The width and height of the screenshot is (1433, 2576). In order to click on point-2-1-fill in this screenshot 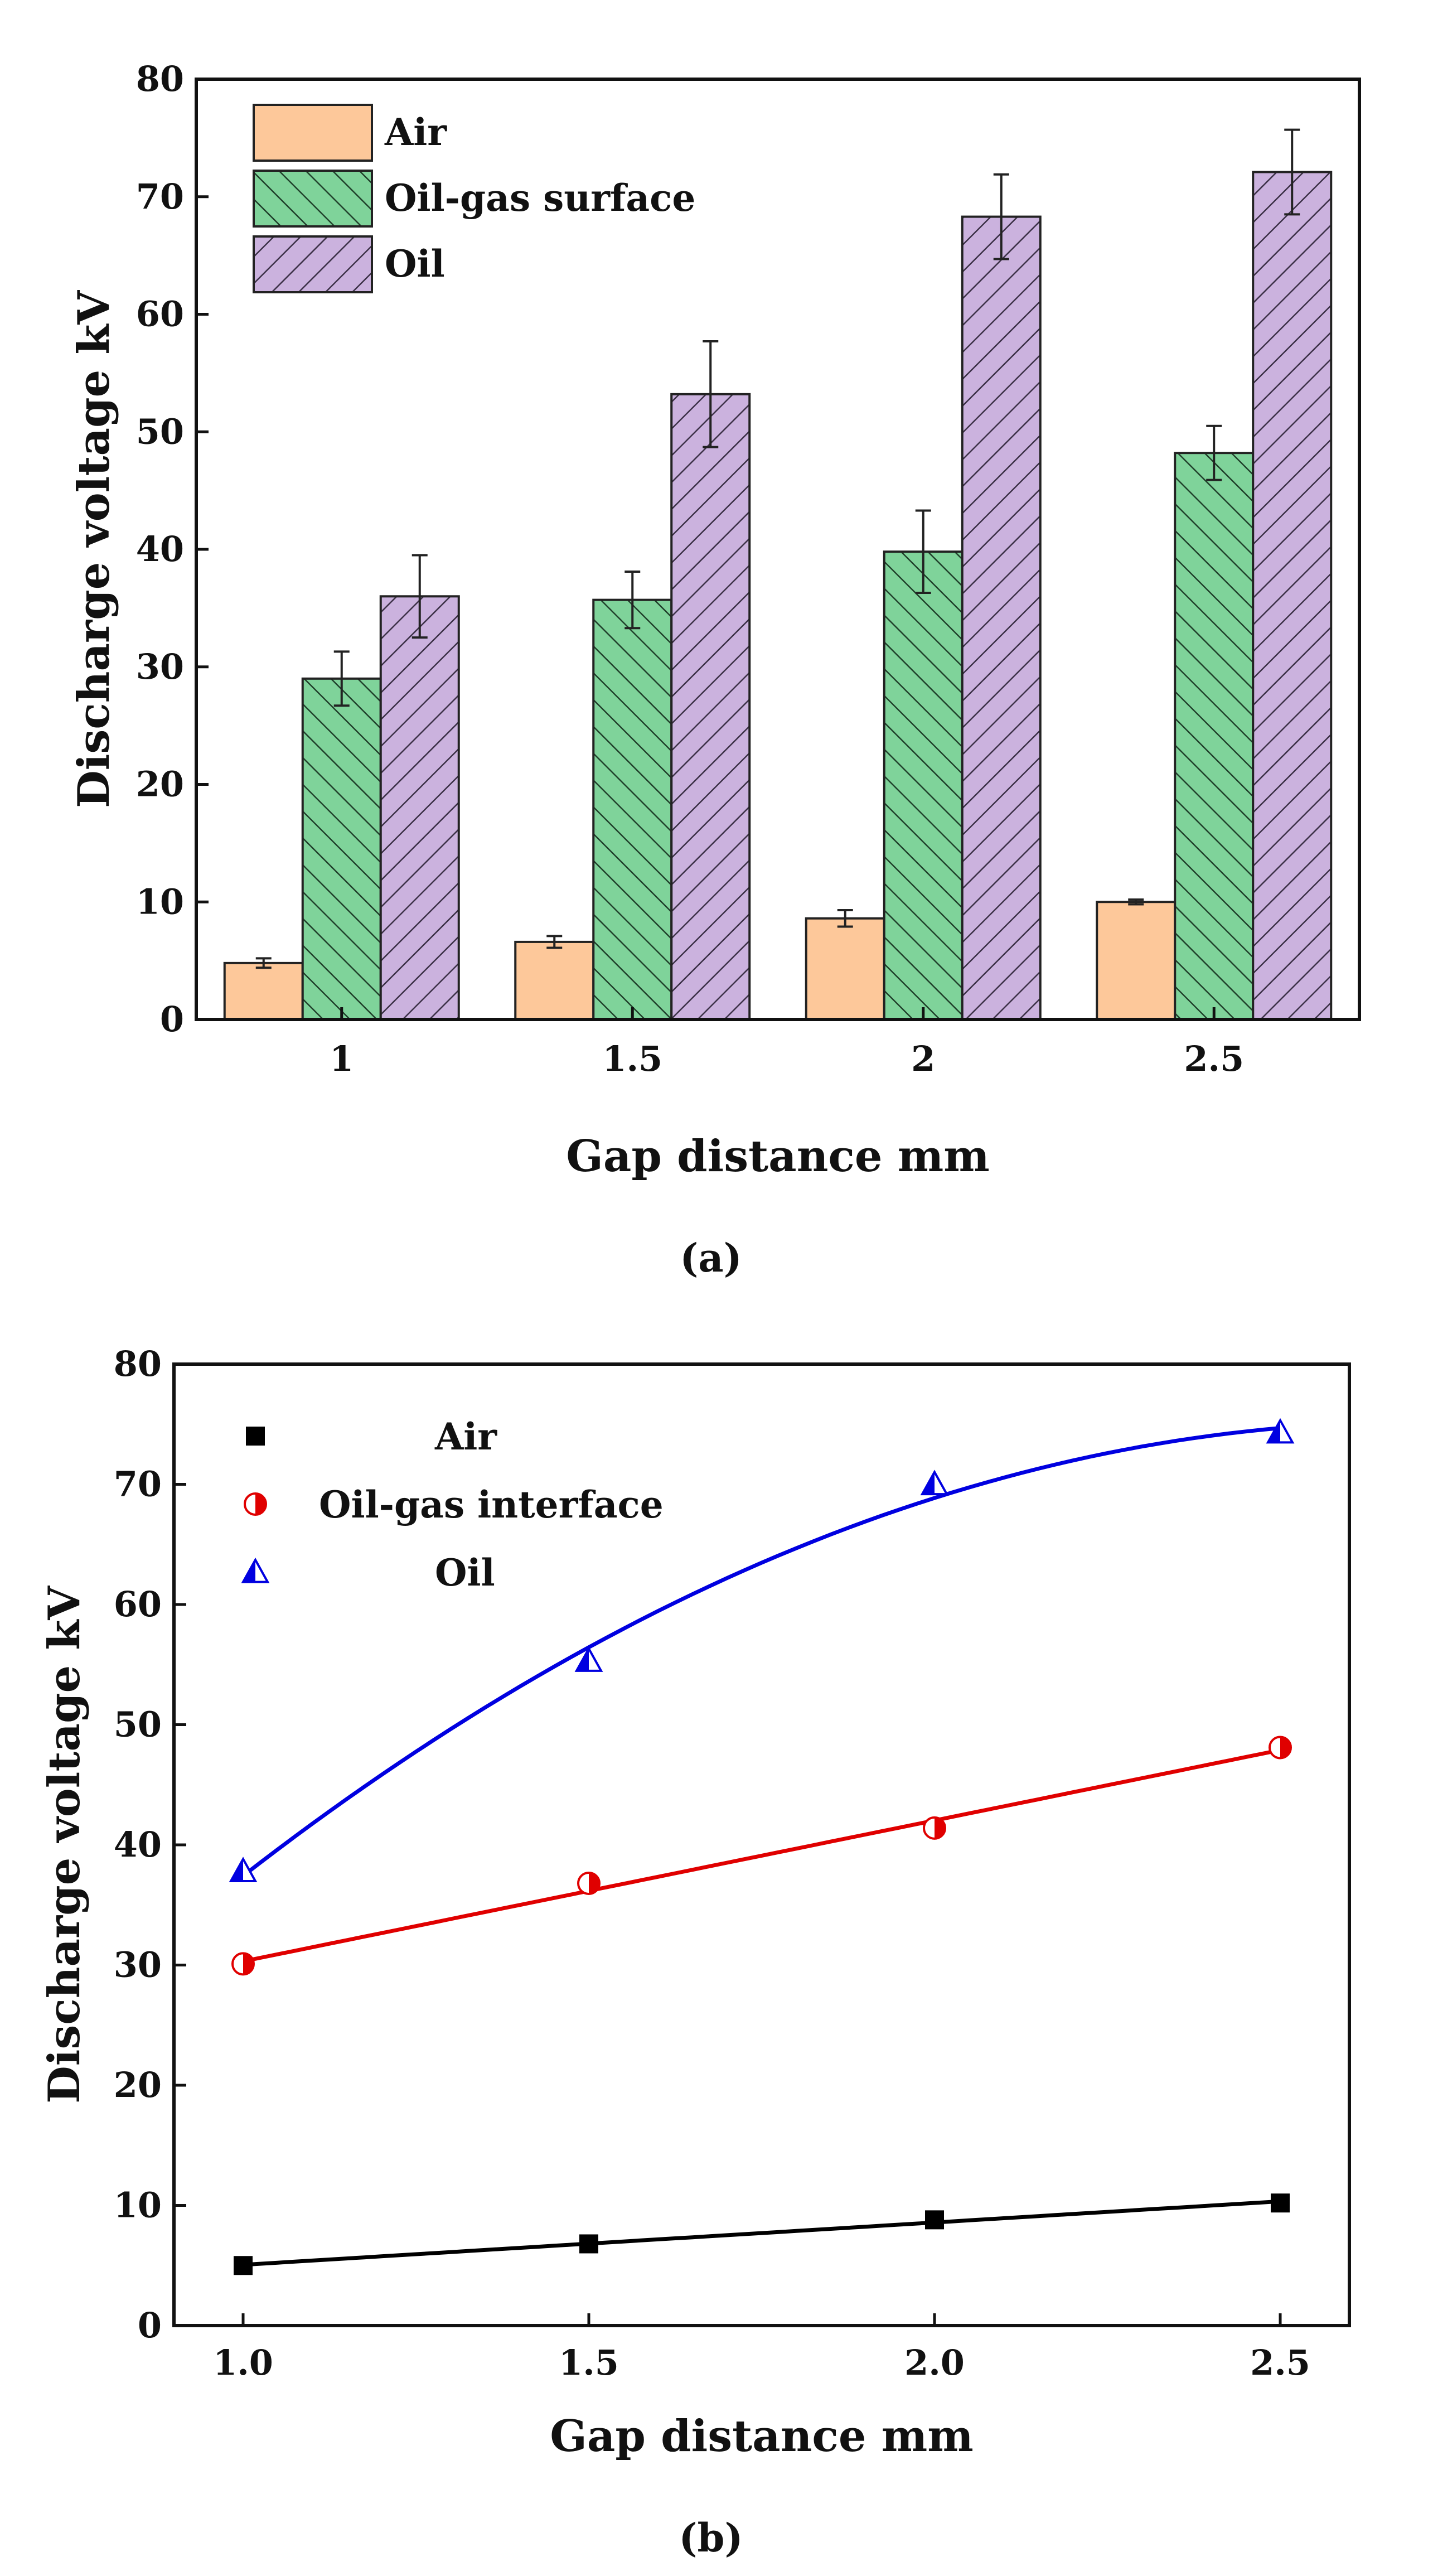, I will do `click(249, 1964)`.